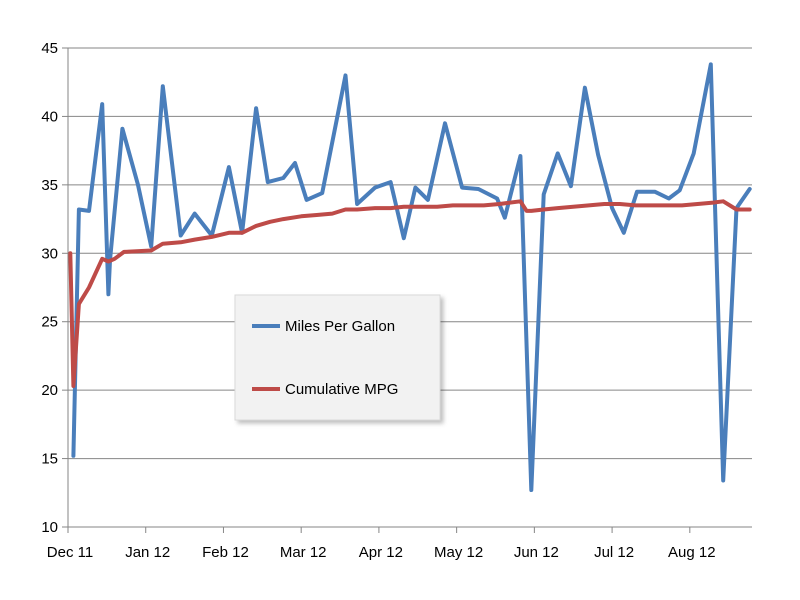  Describe the element at coordinates (340, 326) in the screenshot. I see `legend-label-miles-per-gallon: Miles Per Gallon` at that location.